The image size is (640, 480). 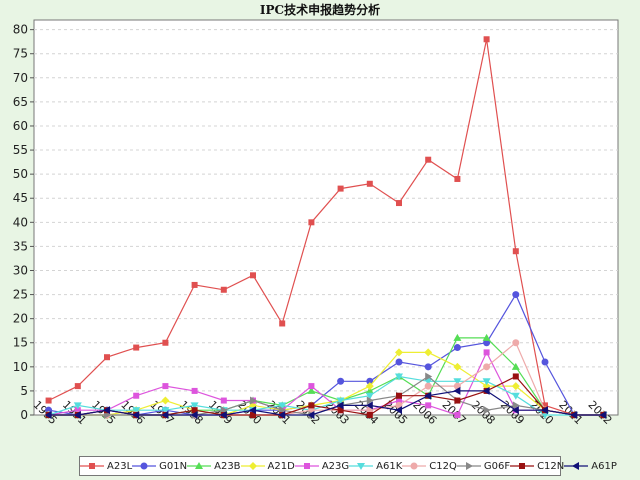 What do you see at coordinates (483, 466) in the screenshot?
I see `legend-item-g06f: G06F` at bounding box center [483, 466].